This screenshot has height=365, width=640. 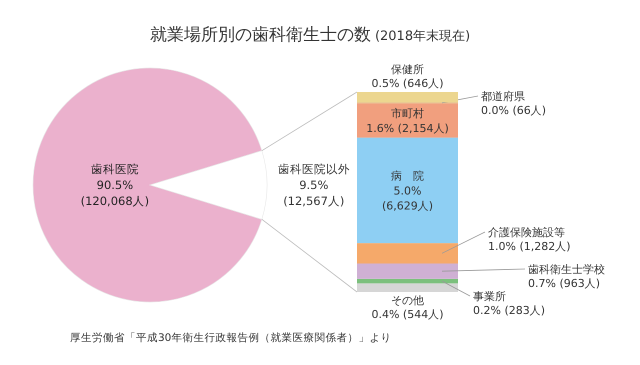 I want to click on slice-label: 歯科医院, so click(x=114, y=169).